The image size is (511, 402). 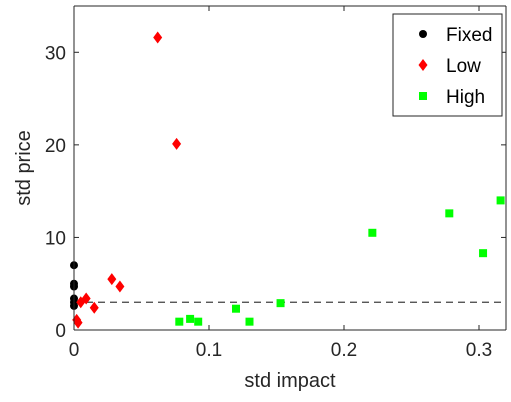 What do you see at coordinates (209, 350) in the screenshot?
I see `x-tick-label: 0.1` at bounding box center [209, 350].